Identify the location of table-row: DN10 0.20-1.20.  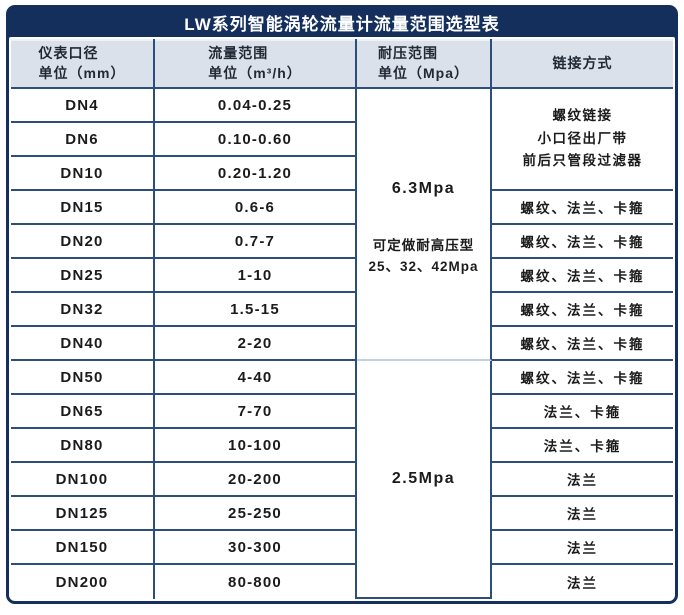
(342, 174).